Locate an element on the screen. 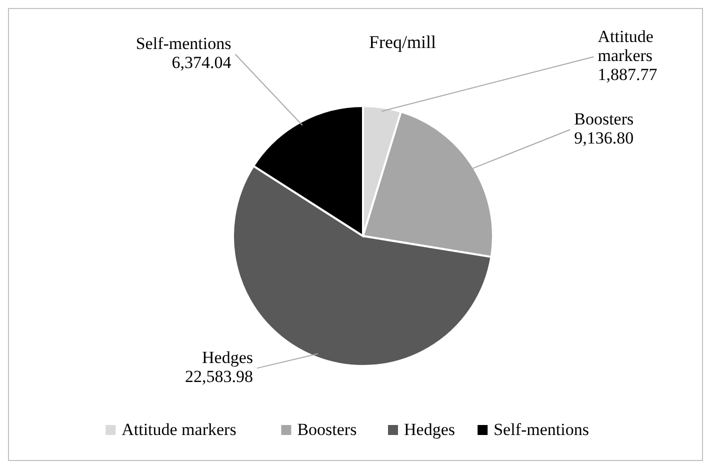 The image size is (711, 469). data-label: 1,887.77 is located at coordinates (628, 74).